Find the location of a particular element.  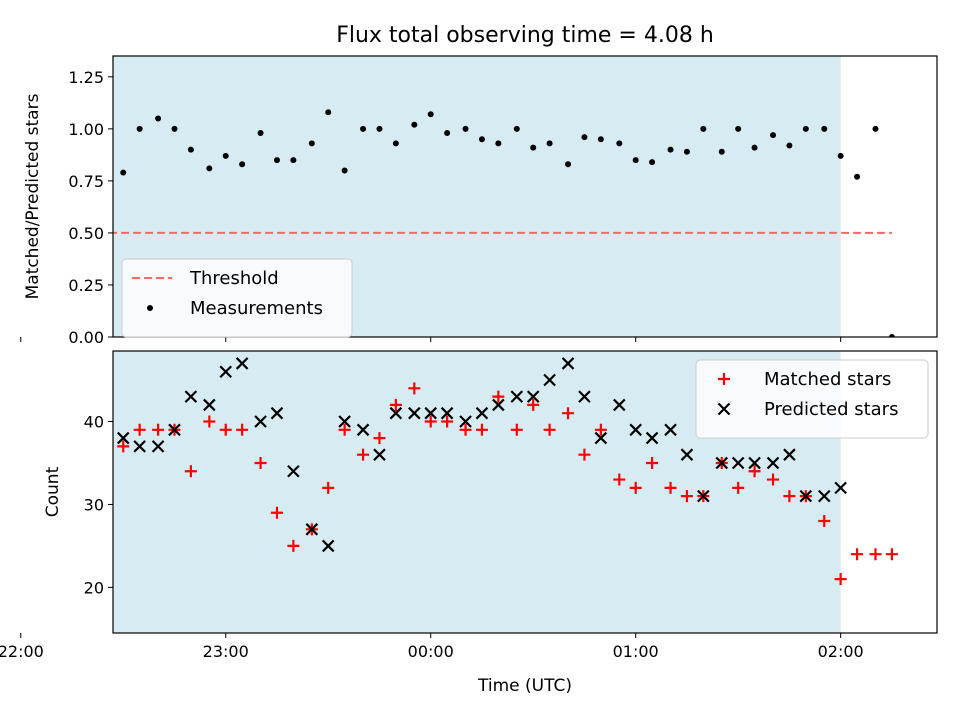

x-axis-label: Time (UTC) is located at coordinates (524, 686).